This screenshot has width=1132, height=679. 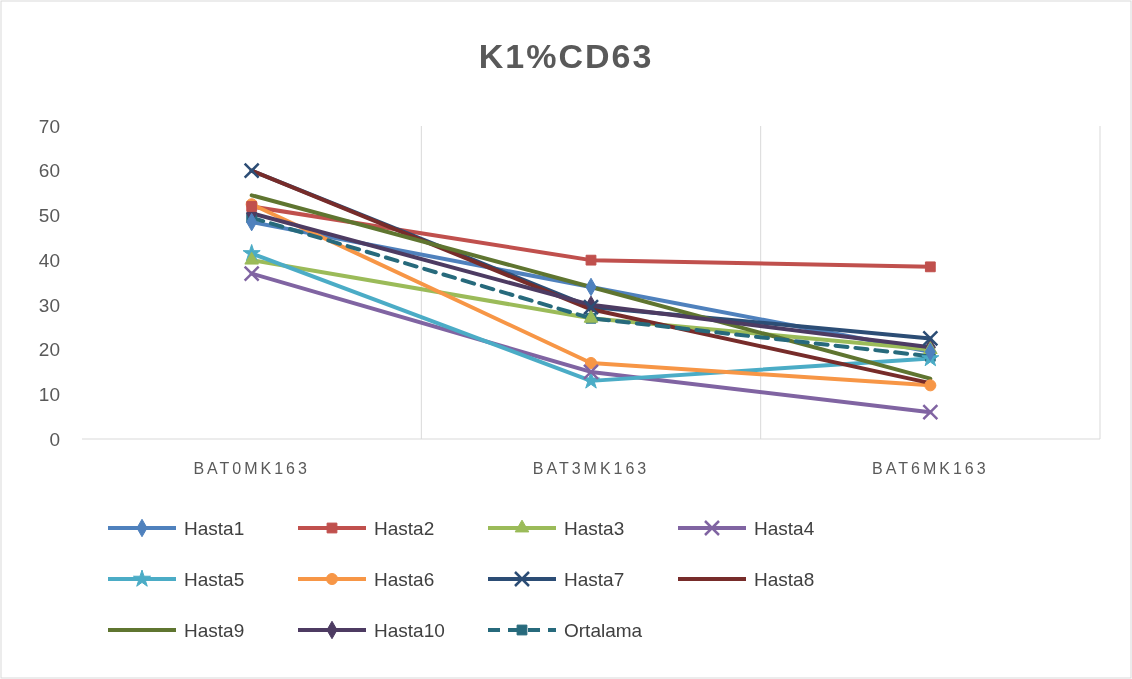 I want to click on legend-label: Hasta10, so click(x=409, y=630).